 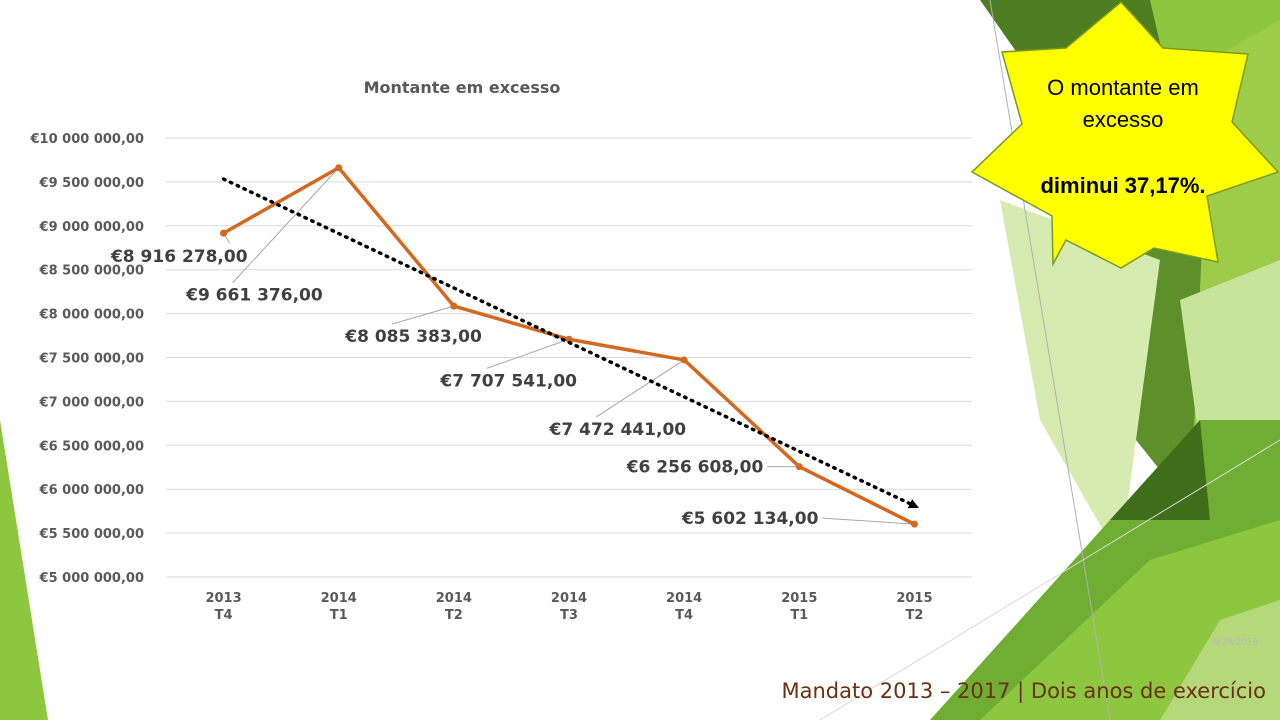 I want to click on y-tick-label: €8 500 000,00, so click(x=91, y=271).